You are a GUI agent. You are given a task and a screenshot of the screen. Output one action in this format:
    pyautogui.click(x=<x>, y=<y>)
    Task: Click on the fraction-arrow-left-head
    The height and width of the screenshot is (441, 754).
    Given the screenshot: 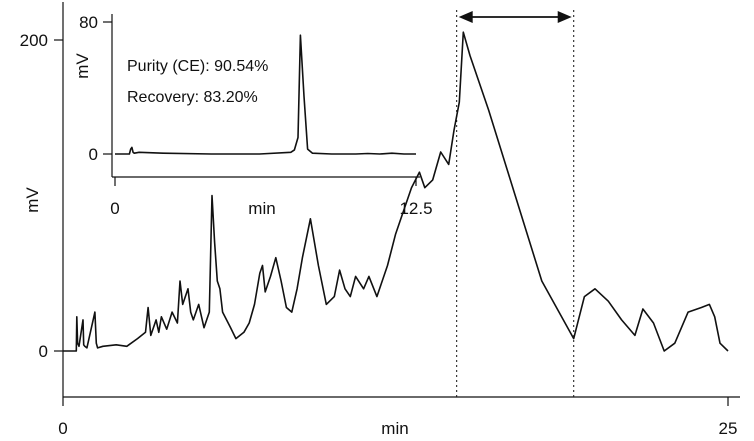 What is the action you would take?
    pyautogui.click(x=465, y=17)
    